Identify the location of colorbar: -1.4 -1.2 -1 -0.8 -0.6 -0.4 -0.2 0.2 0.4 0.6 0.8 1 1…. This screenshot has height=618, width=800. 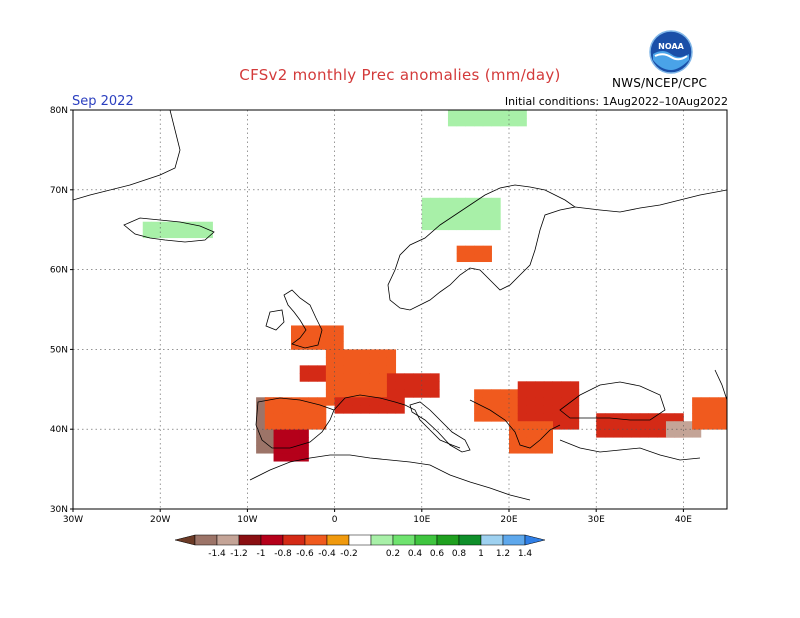
(360, 546).